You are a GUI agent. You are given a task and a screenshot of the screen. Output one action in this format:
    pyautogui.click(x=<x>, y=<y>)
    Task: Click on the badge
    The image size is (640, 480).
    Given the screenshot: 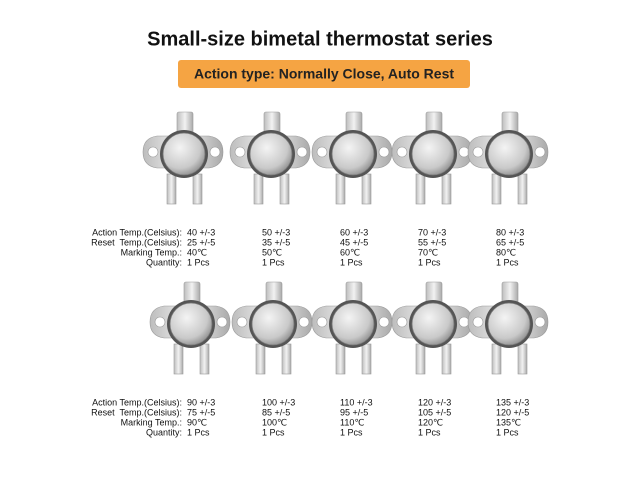 What is the action you would take?
    pyautogui.click(x=324, y=74)
    